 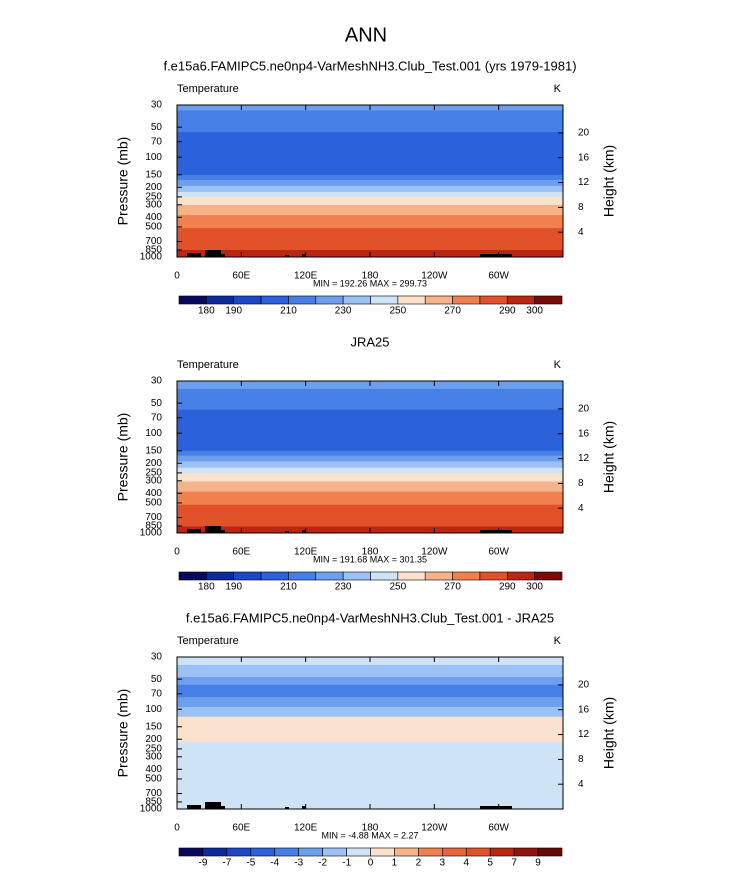 What do you see at coordinates (371, 863) in the screenshot?
I see `colorbar-label: 0` at bounding box center [371, 863].